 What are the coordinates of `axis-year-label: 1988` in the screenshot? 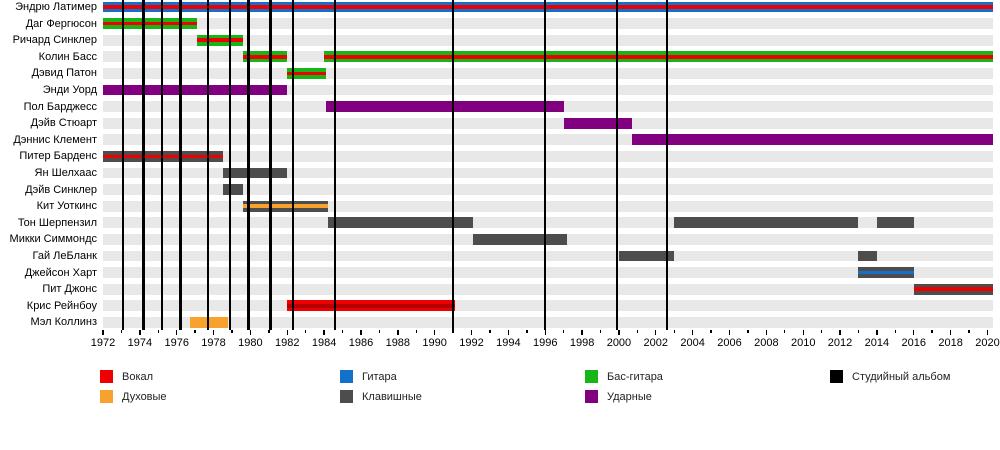 It's located at (398, 342).